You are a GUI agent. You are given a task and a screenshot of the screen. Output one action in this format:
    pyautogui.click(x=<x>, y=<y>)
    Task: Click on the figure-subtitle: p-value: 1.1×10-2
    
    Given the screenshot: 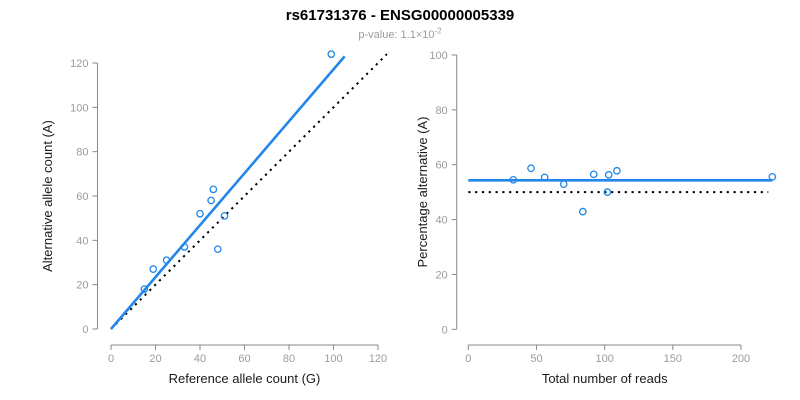 What is the action you would take?
    pyautogui.click(x=400, y=33)
    